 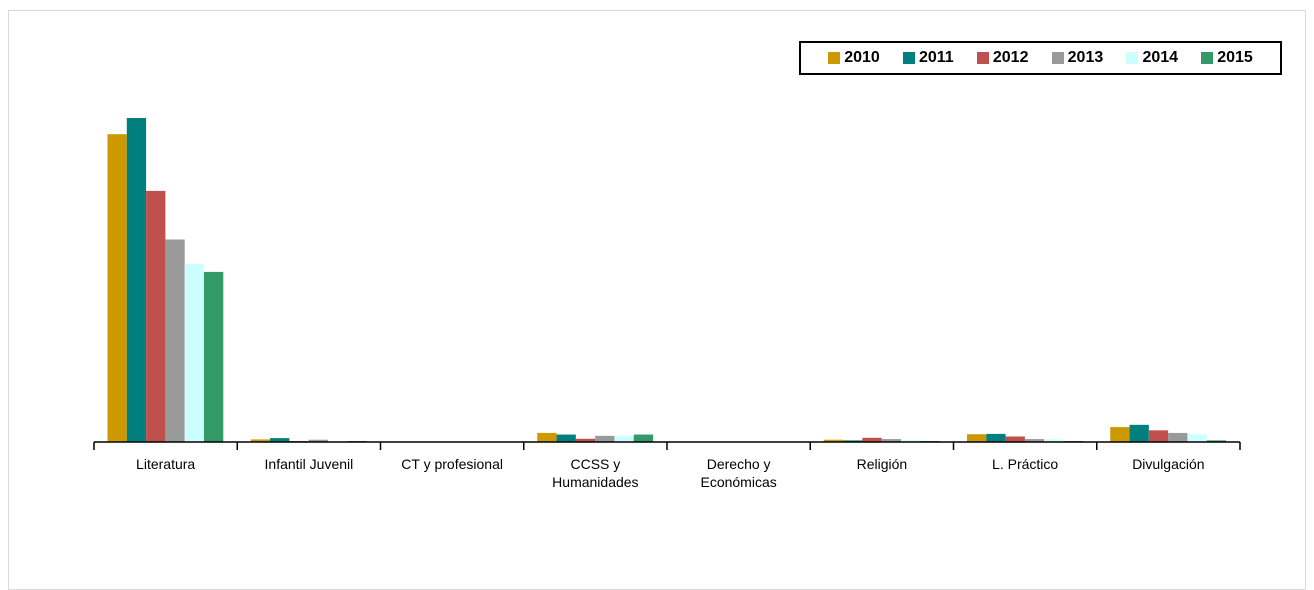 I want to click on bar-2014-literatura, so click(x=194, y=352).